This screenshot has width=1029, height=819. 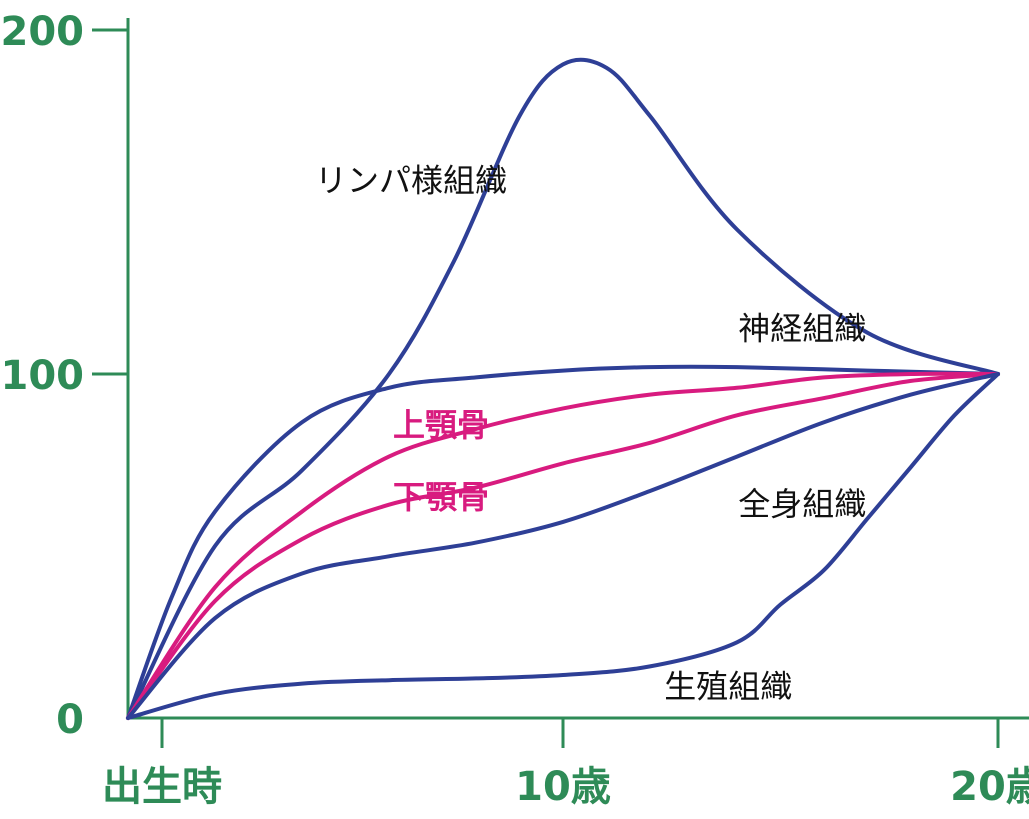 I want to click on series-label-1: リンパ様組織, so click(x=411, y=181).